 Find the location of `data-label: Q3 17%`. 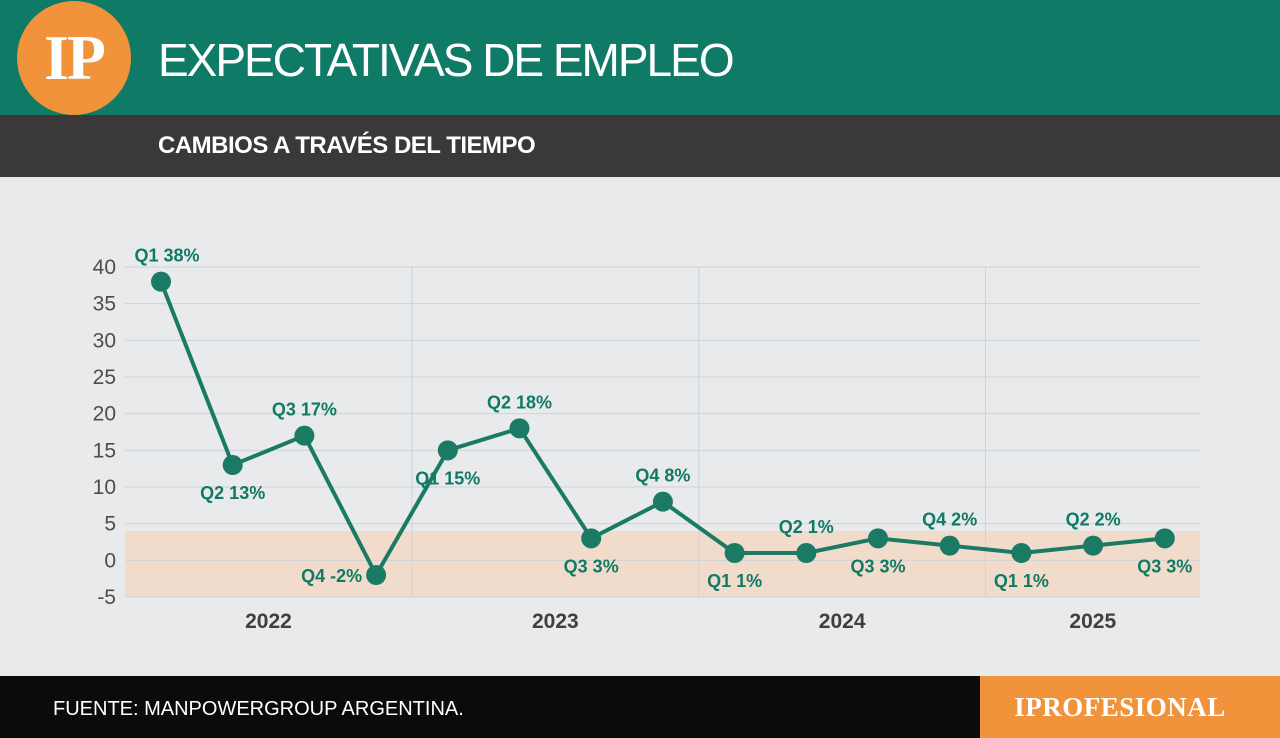

data-label: Q3 17% is located at coordinates (304, 410).